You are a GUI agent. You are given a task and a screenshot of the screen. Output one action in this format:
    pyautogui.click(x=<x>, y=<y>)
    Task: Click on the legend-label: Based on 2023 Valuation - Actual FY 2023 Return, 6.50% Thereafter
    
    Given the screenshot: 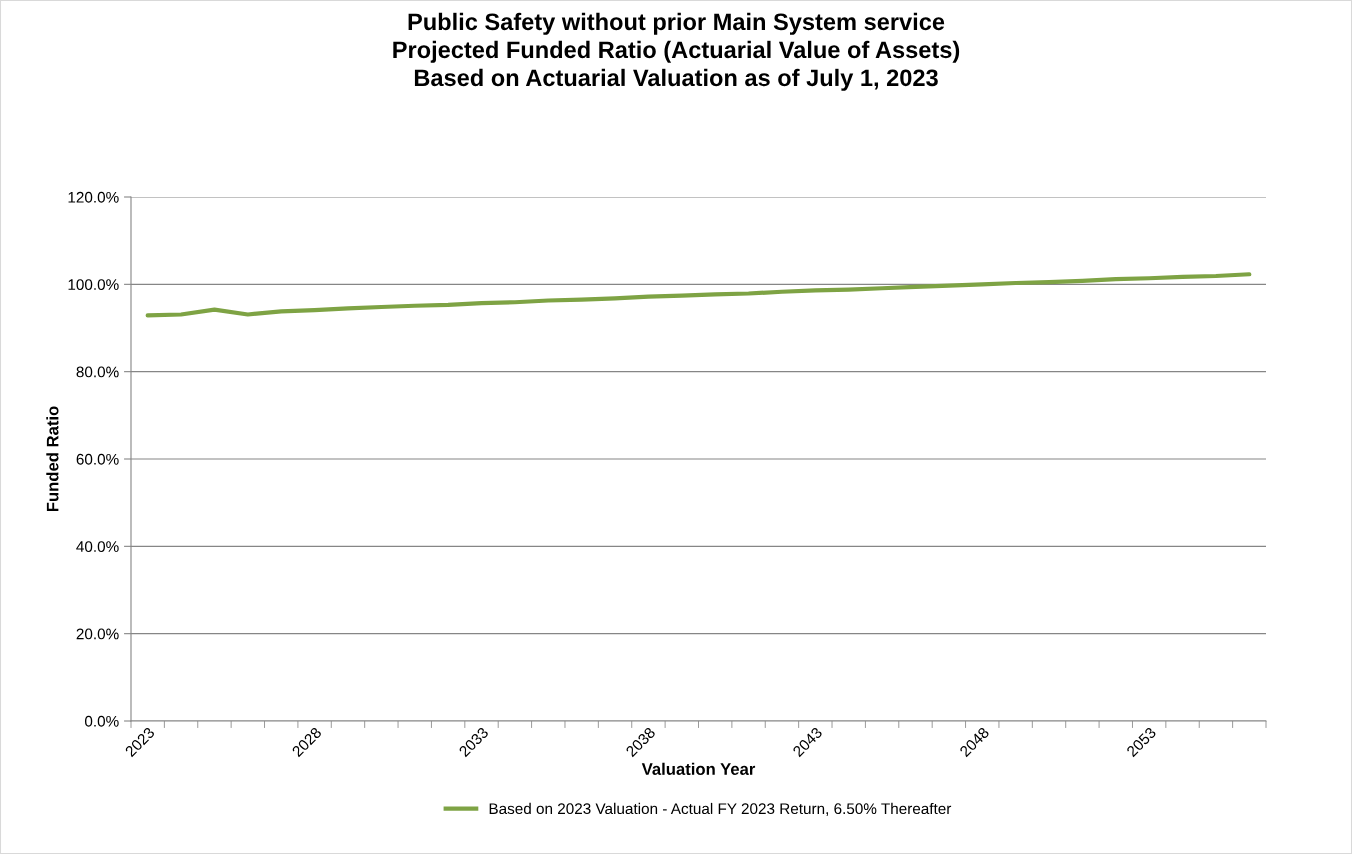 What is the action you would take?
    pyautogui.click(x=720, y=809)
    